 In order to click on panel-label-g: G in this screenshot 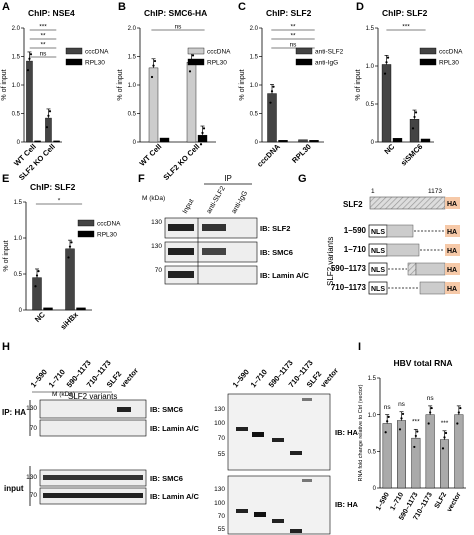, I will do `click(302, 179)`.